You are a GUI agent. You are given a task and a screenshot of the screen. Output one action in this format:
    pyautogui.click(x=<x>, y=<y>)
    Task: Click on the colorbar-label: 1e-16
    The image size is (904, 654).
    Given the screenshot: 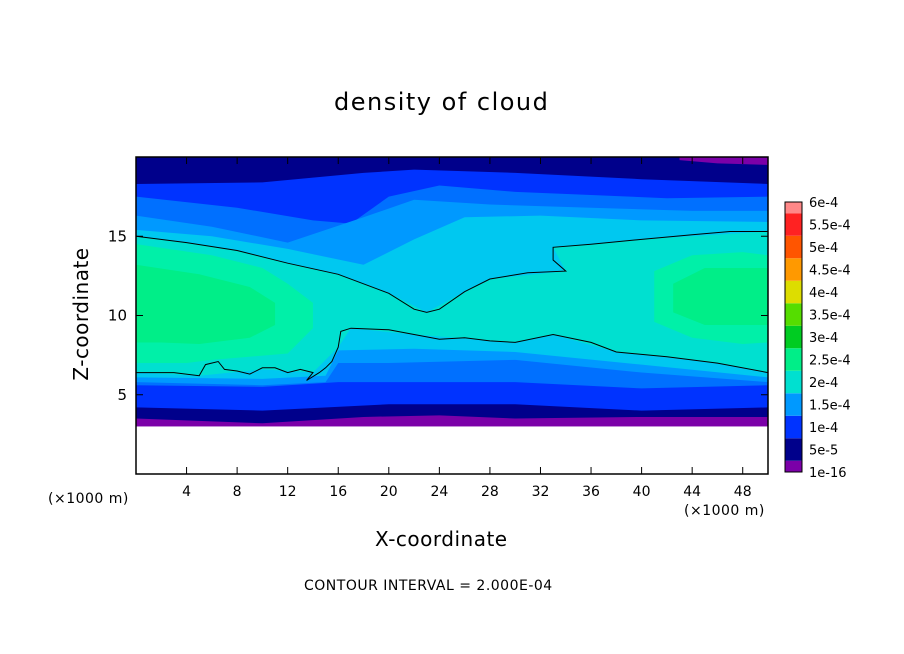 What is the action you would take?
    pyautogui.click(x=828, y=473)
    